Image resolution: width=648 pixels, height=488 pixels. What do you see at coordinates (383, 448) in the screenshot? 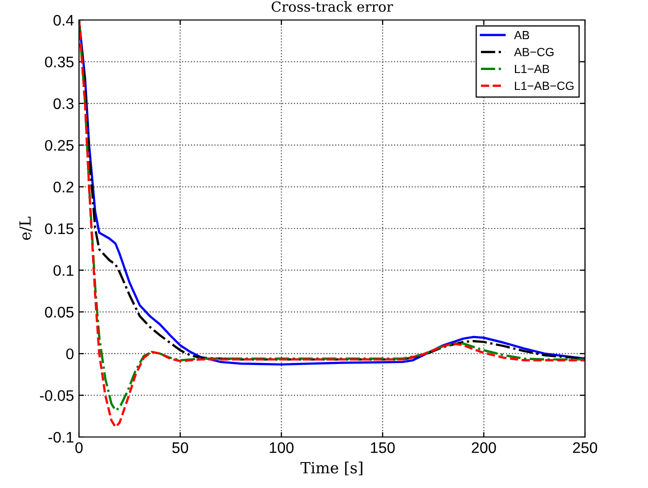
I see `x-tick-label: 150` at bounding box center [383, 448].